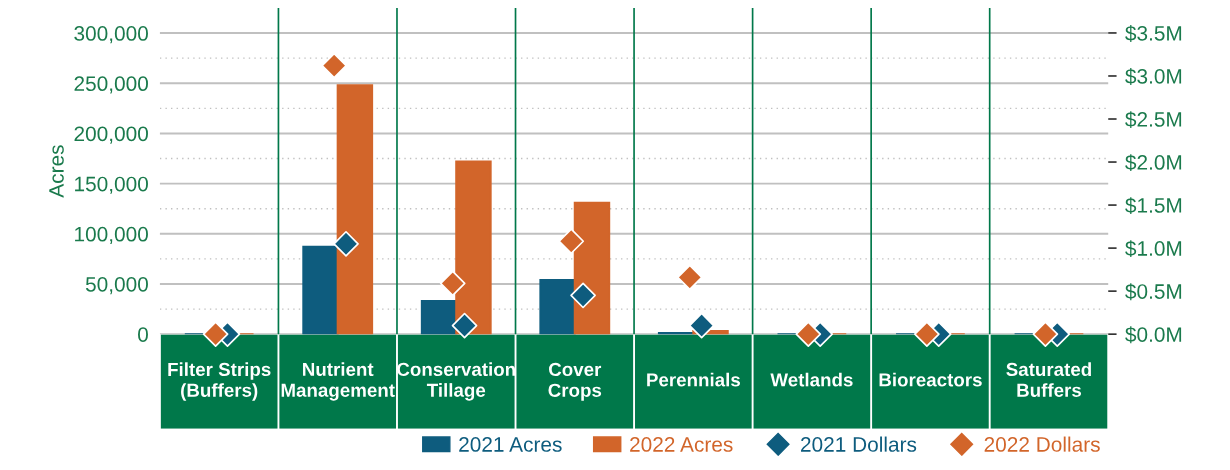  Describe the element at coordinates (1153, 335) in the screenshot. I see `y2-tick-label: $0.0M` at that location.